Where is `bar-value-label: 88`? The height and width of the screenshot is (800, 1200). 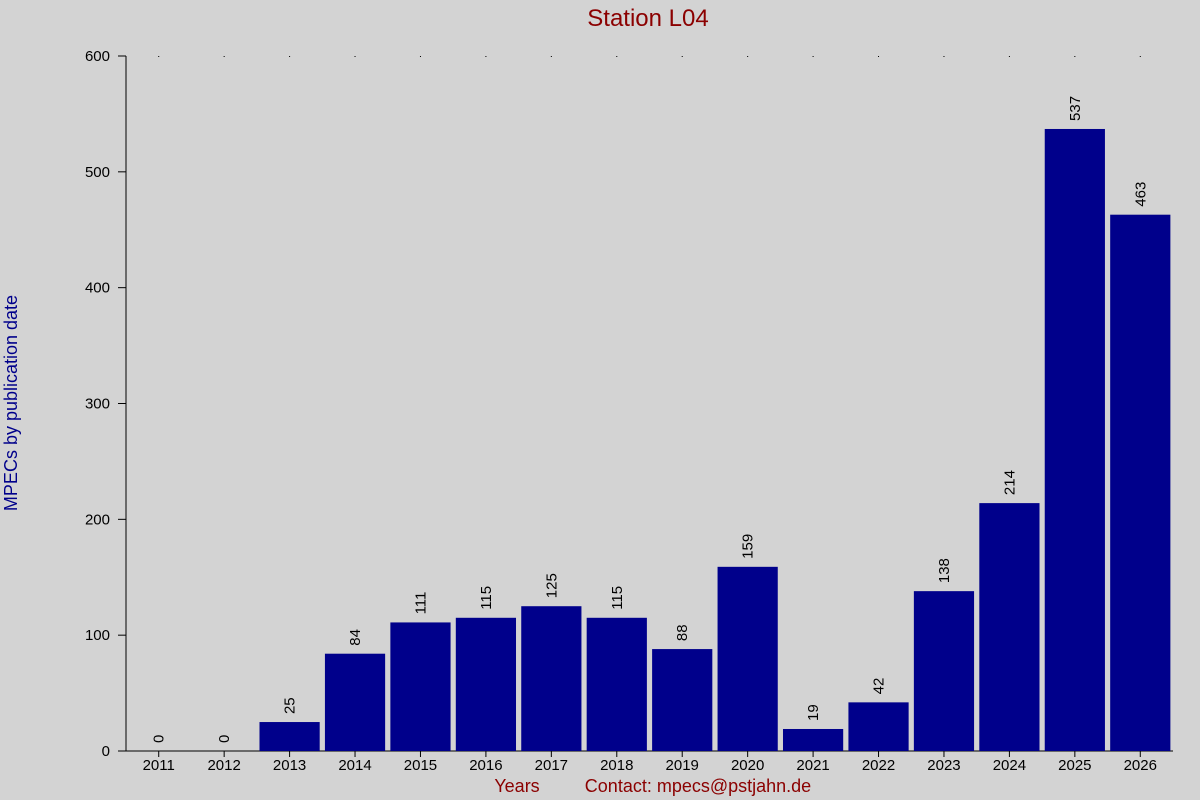
bar-value-label: 88 is located at coordinates (682, 632).